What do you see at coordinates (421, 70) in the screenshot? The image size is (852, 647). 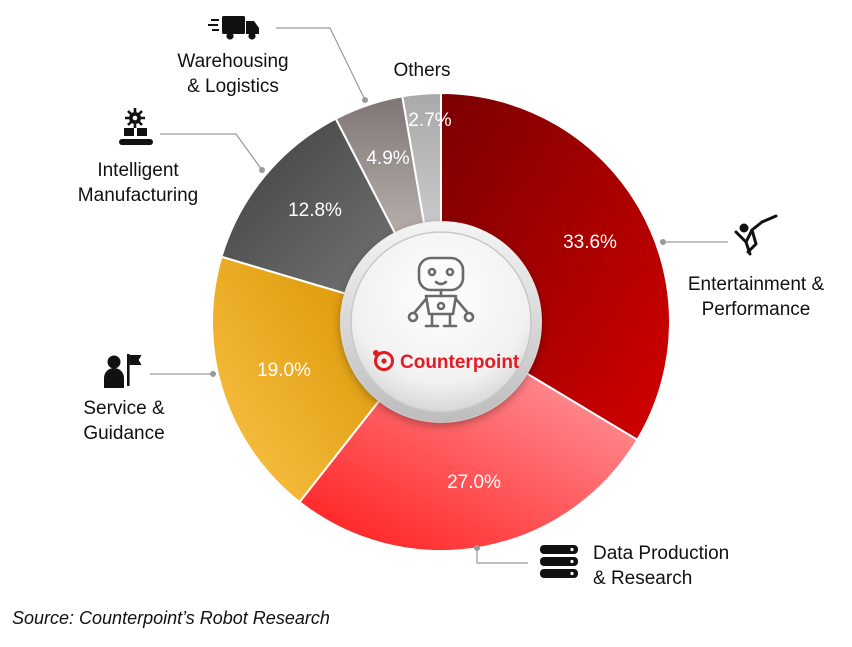 I see `category-label-6: Others` at bounding box center [421, 70].